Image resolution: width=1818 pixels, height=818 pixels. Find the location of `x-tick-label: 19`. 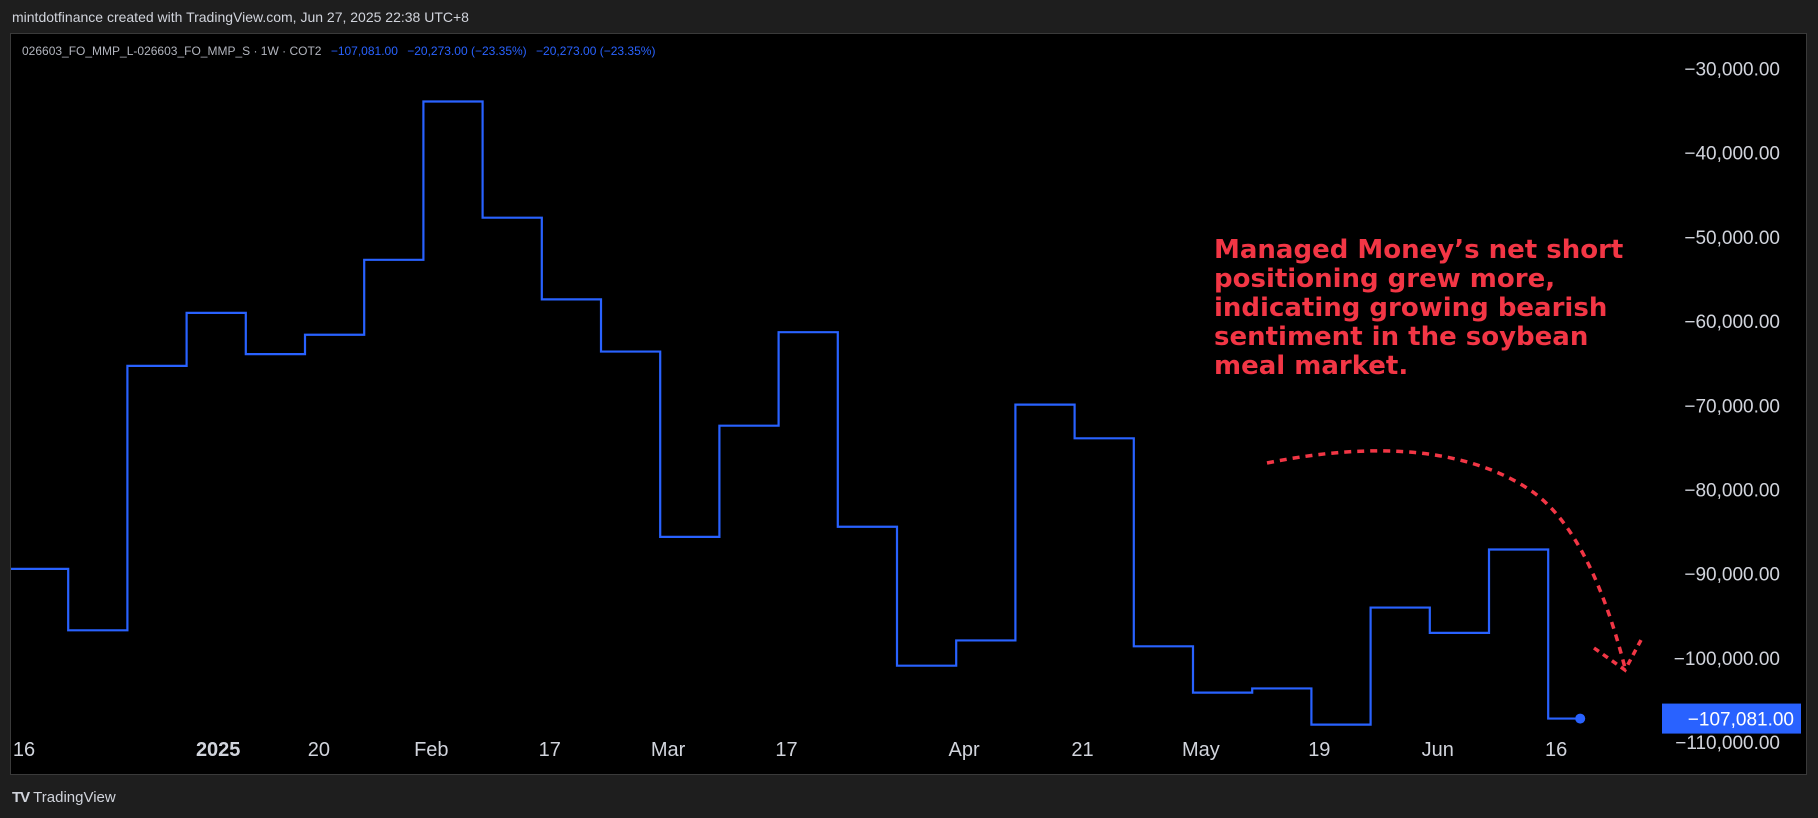

x-tick-label: 19 is located at coordinates (1319, 750).